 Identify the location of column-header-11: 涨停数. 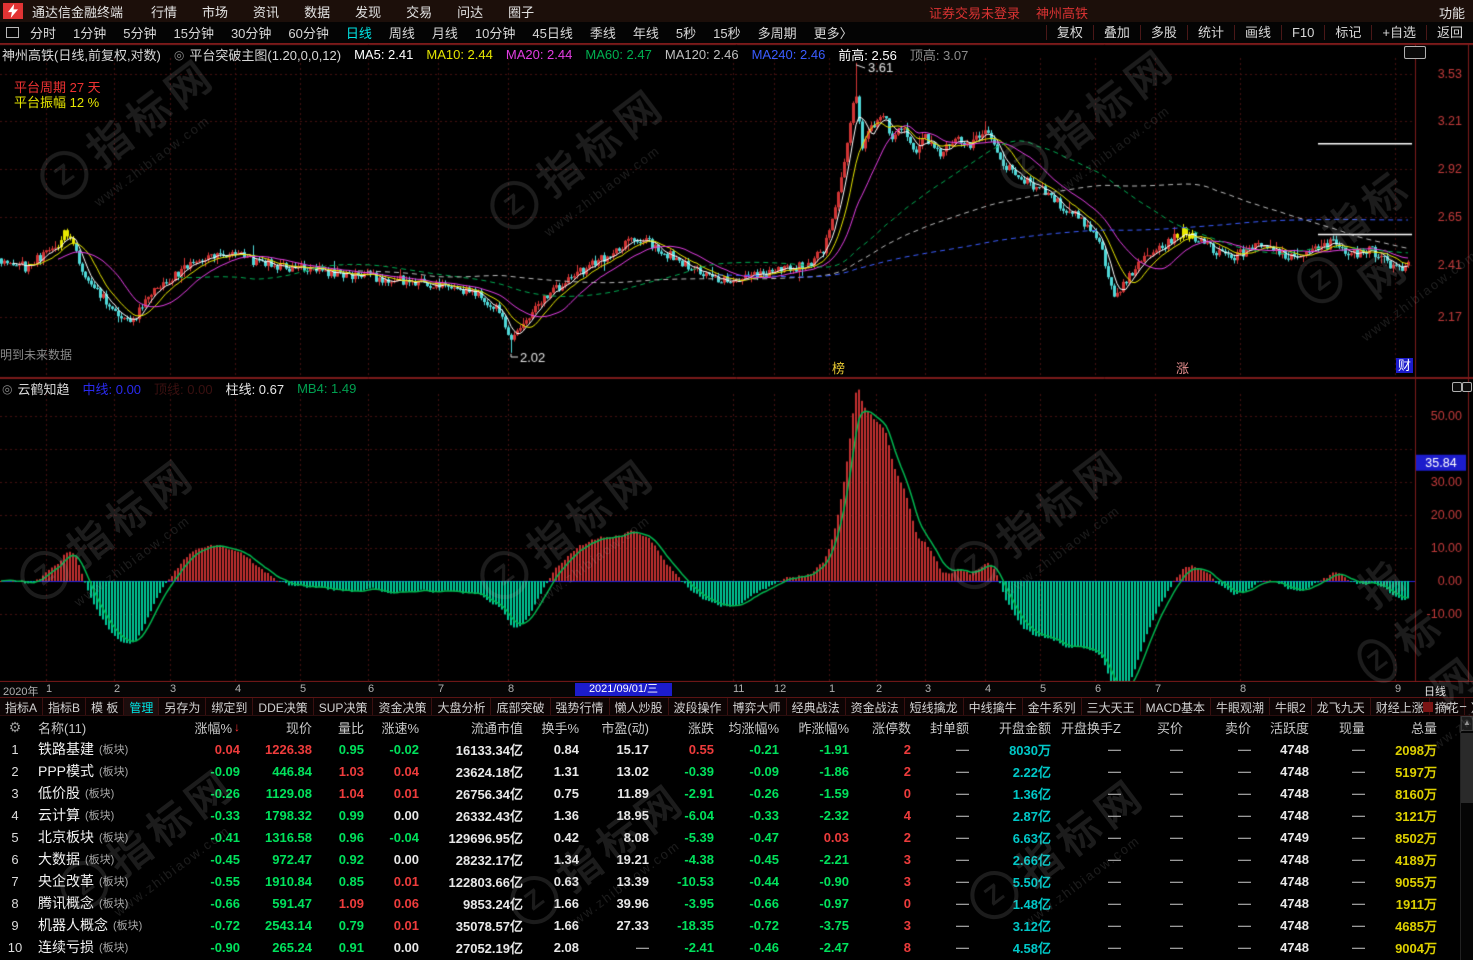
(891, 728).